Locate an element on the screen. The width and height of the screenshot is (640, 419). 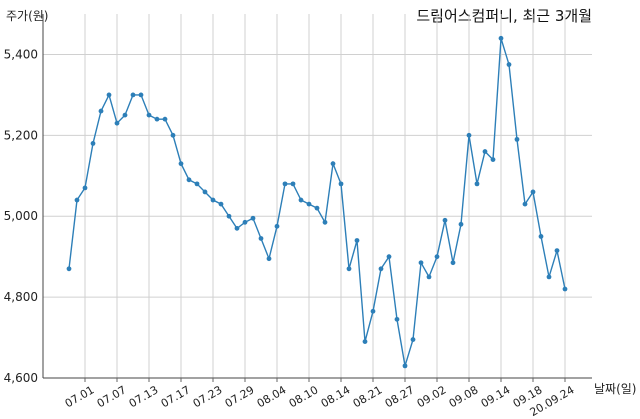
y-axis-ticks: 4,600 4,800 5,000 5,200 5,400 is located at coordinates (21, 216).